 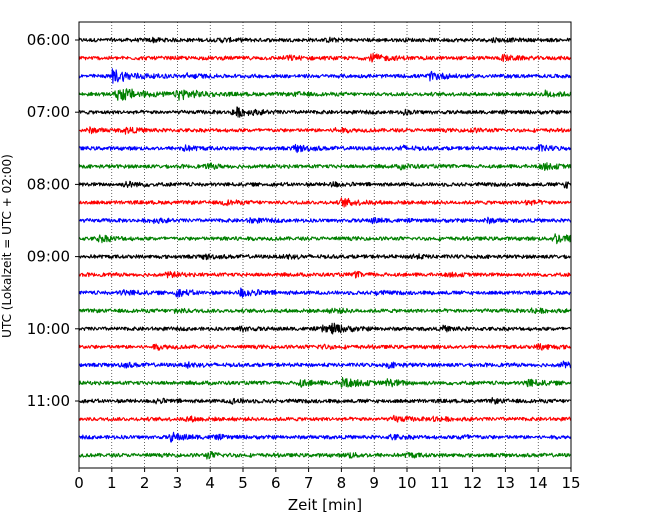 I want to click on x-tick-label: 4, so click(x=210, y=483).